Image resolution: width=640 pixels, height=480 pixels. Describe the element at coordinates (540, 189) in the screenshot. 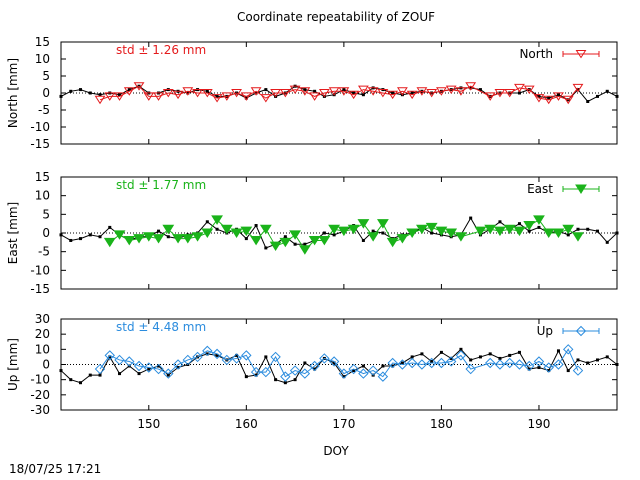

I see `legend-label: East` at that location.